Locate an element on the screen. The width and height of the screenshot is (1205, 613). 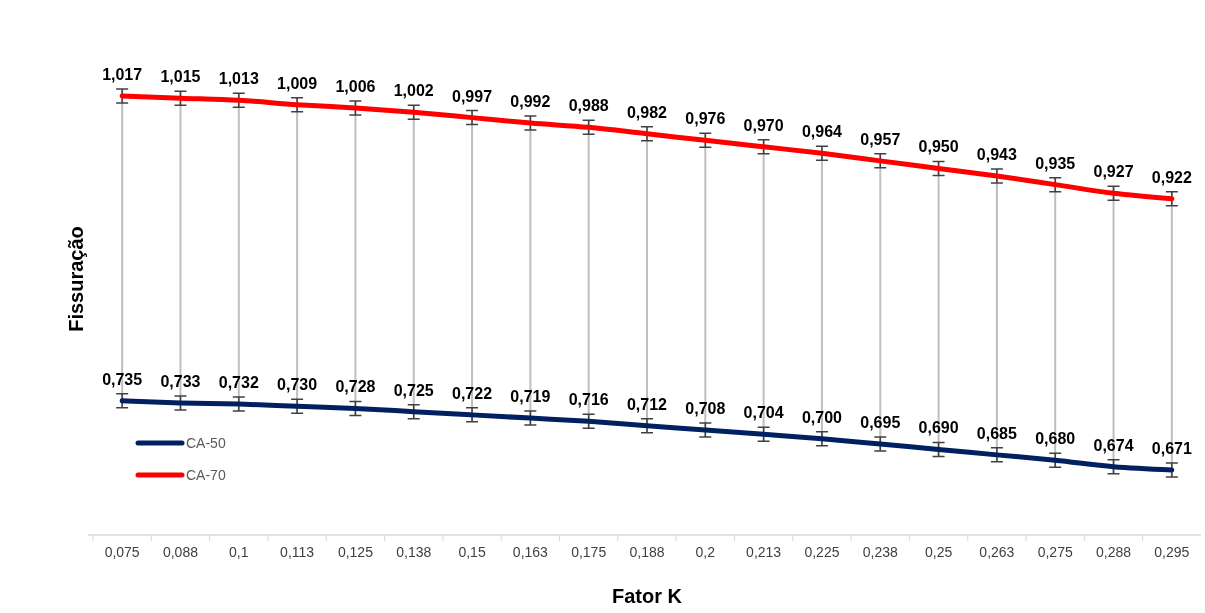
data-label: 0,674 is located at coordinates (1113, 445).